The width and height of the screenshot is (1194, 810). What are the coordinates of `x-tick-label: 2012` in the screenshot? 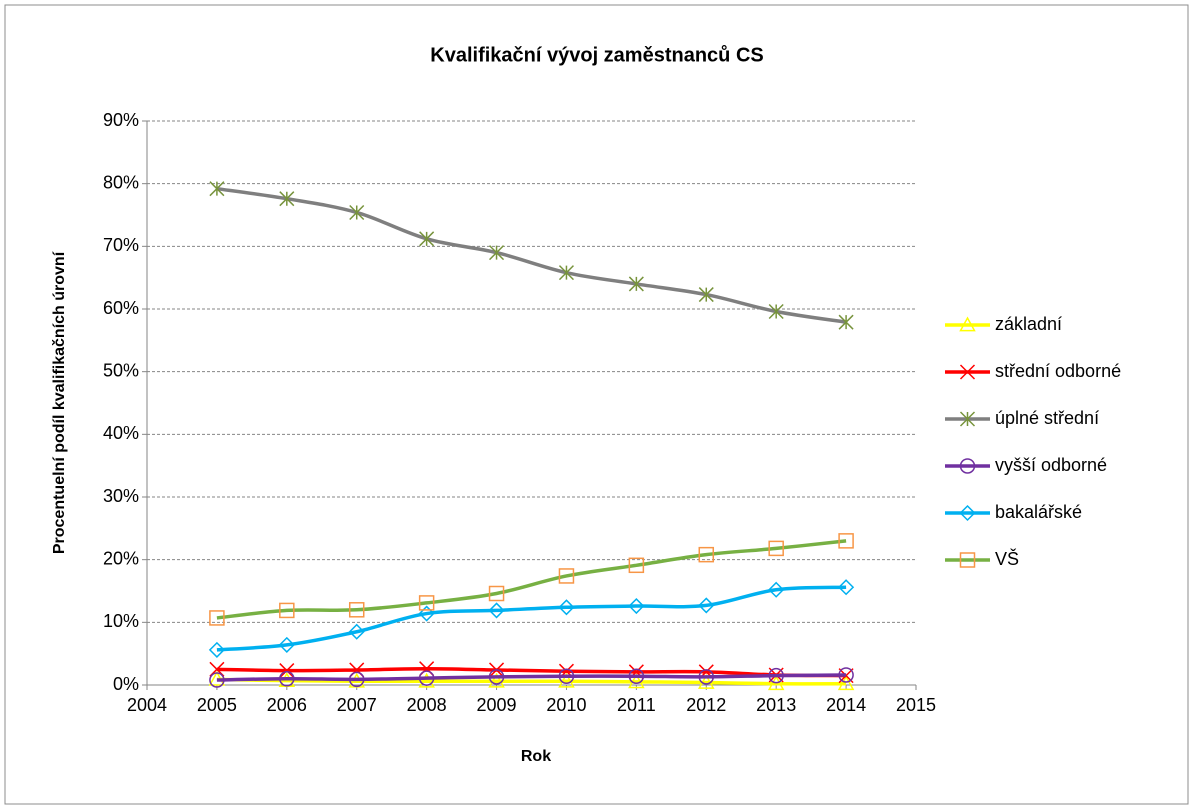 It's located at (706, 705).